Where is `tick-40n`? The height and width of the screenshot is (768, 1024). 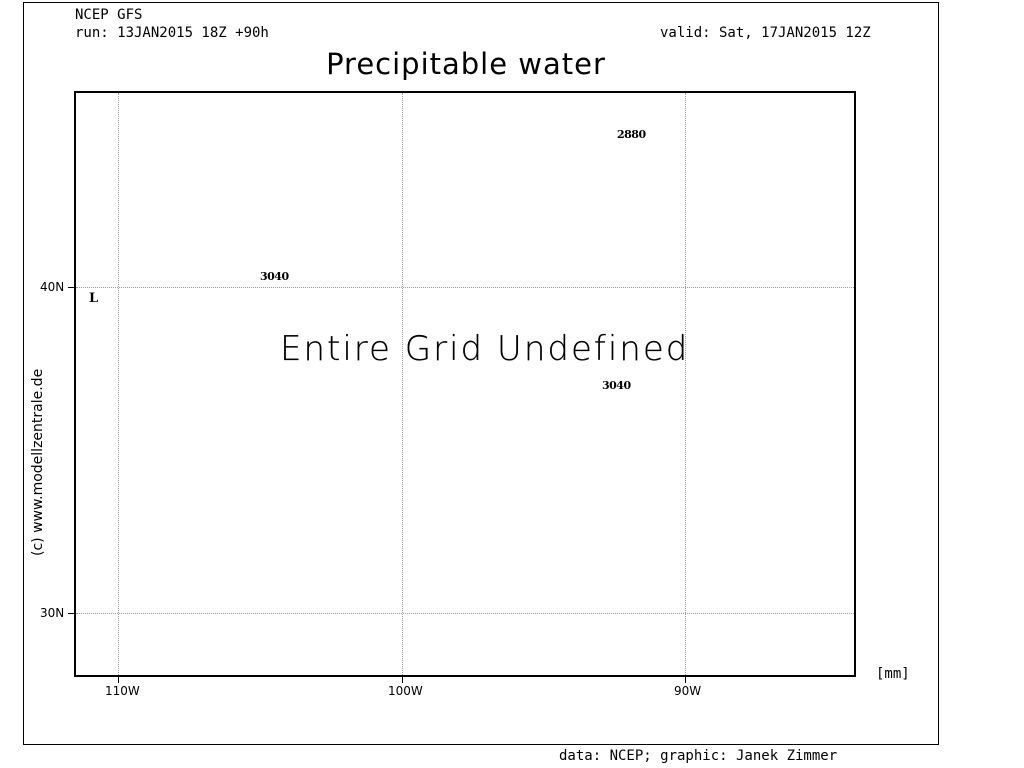
tick-40n is located at coordinates (71, 287).